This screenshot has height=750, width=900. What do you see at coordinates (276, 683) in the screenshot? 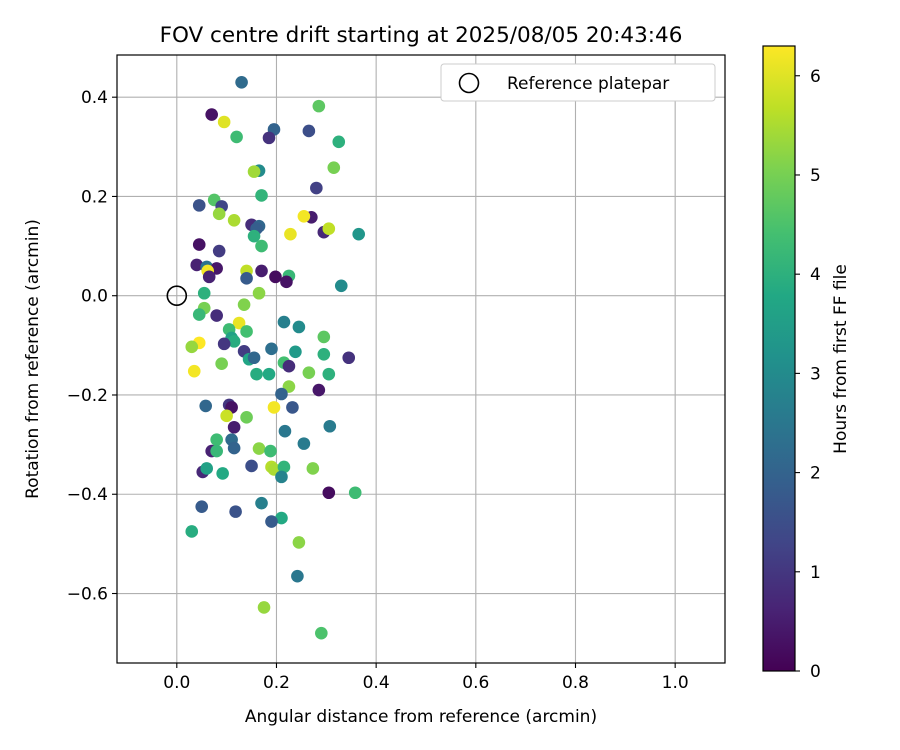
I see `x-tick-label: 0.2` at bounding box center [276, 683].